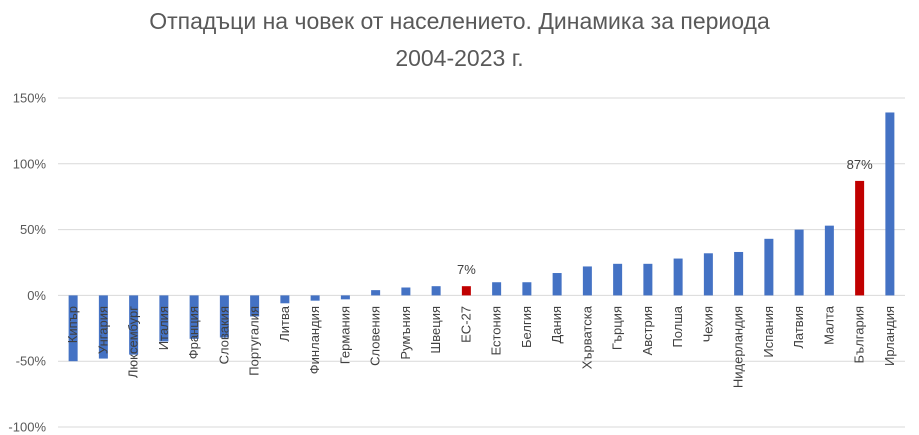 The width and height of the screenshot is (919, 435). What do you see at coordinates (284, 323) in the screenshot?
I see `category-label: Литва` at bounding box center [284, 323].